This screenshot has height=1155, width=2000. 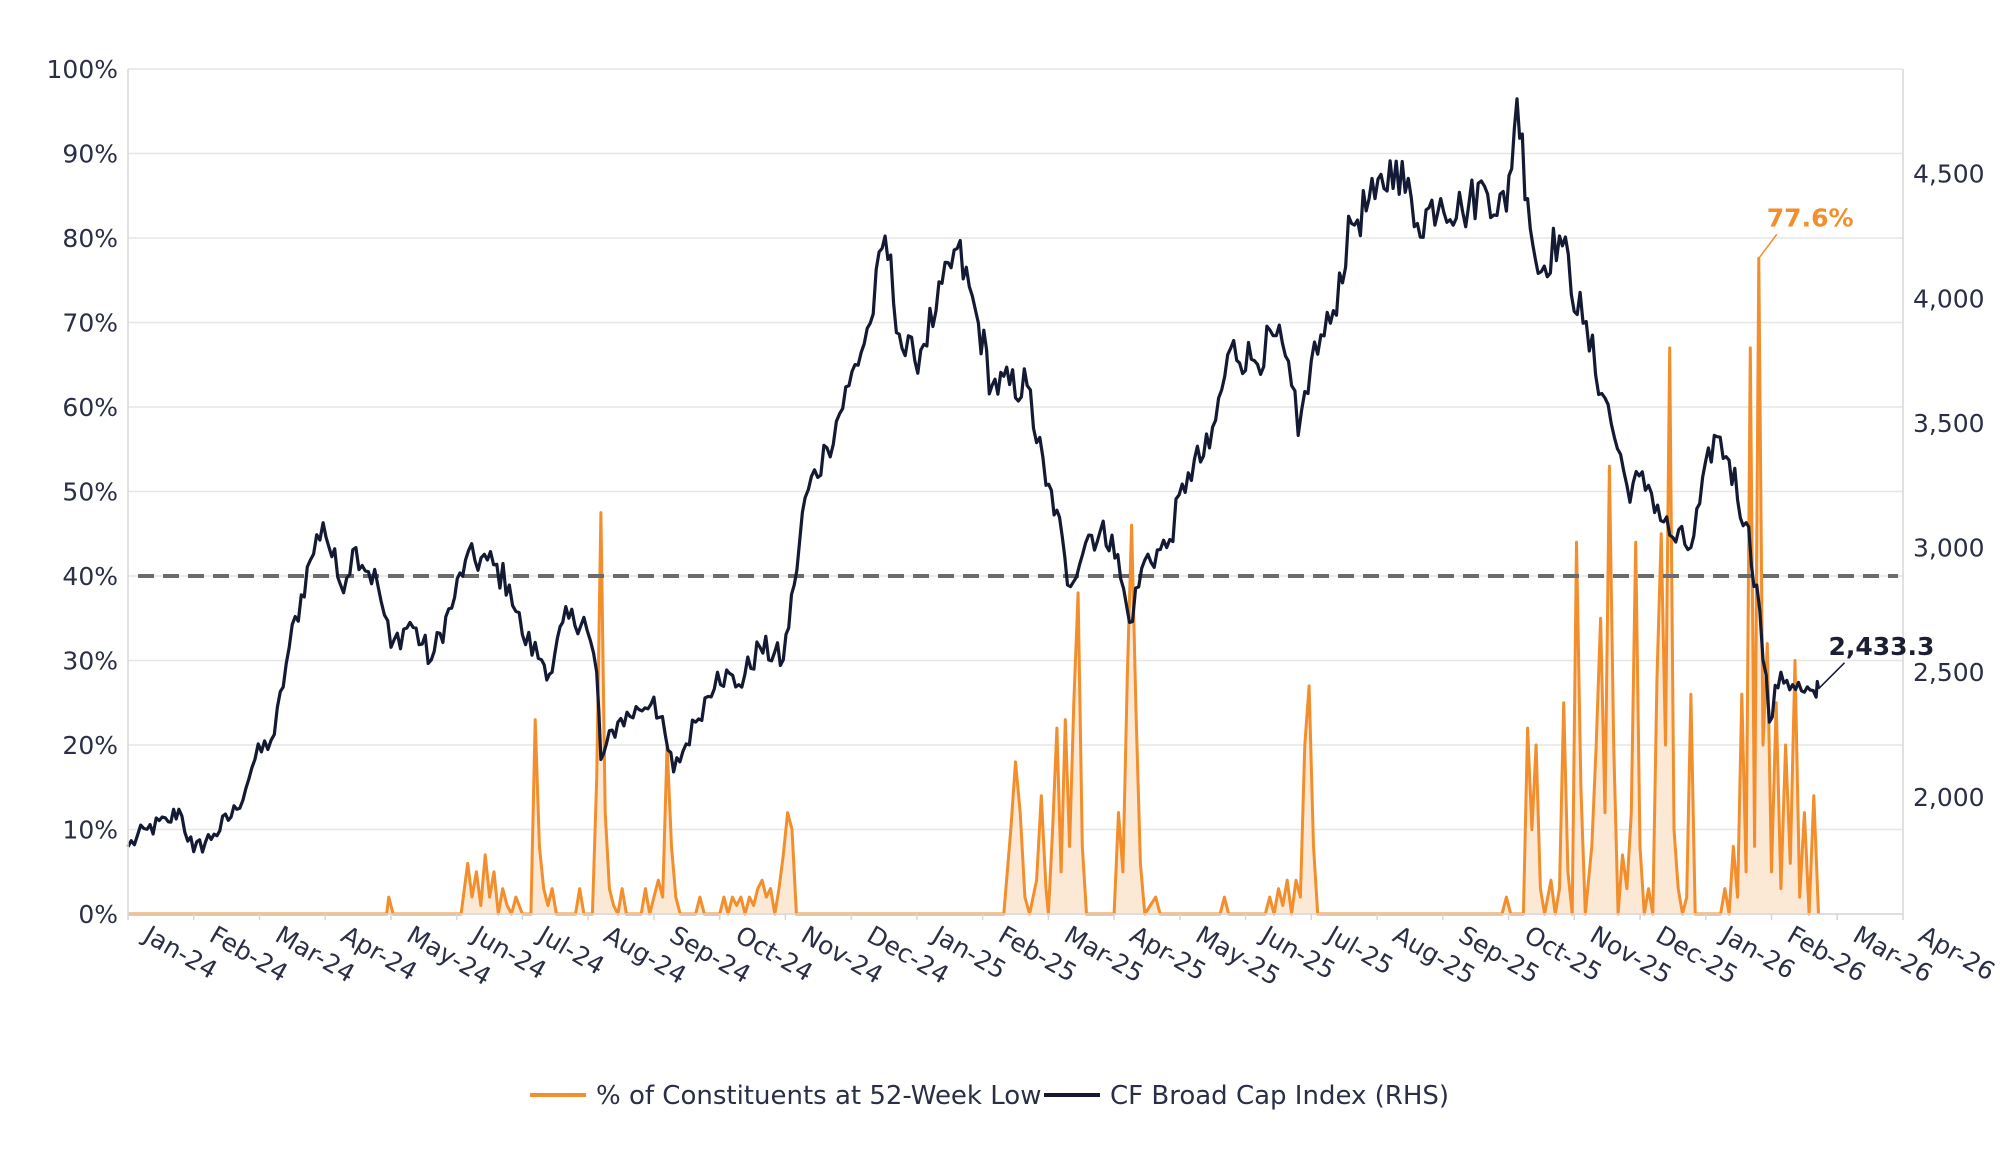 What do you see at coordinates (90, 323) in the screenshot?
I see `y-left-tick-label: 70%` at bounding box center [90, 323].